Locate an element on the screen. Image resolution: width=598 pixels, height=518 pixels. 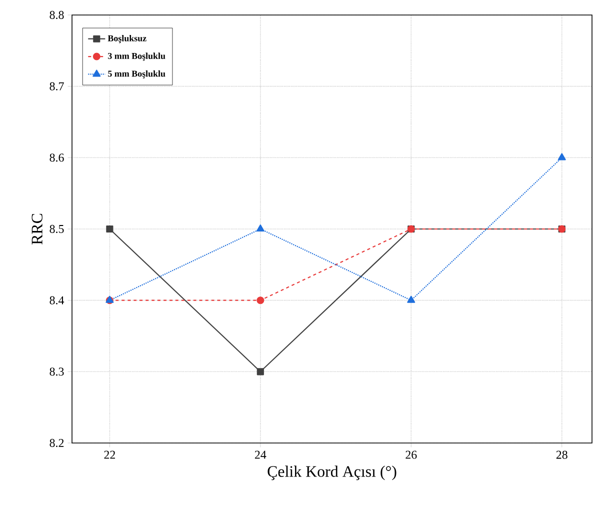
y-tick-label: 8.6 is located at coordinates (57, 158).